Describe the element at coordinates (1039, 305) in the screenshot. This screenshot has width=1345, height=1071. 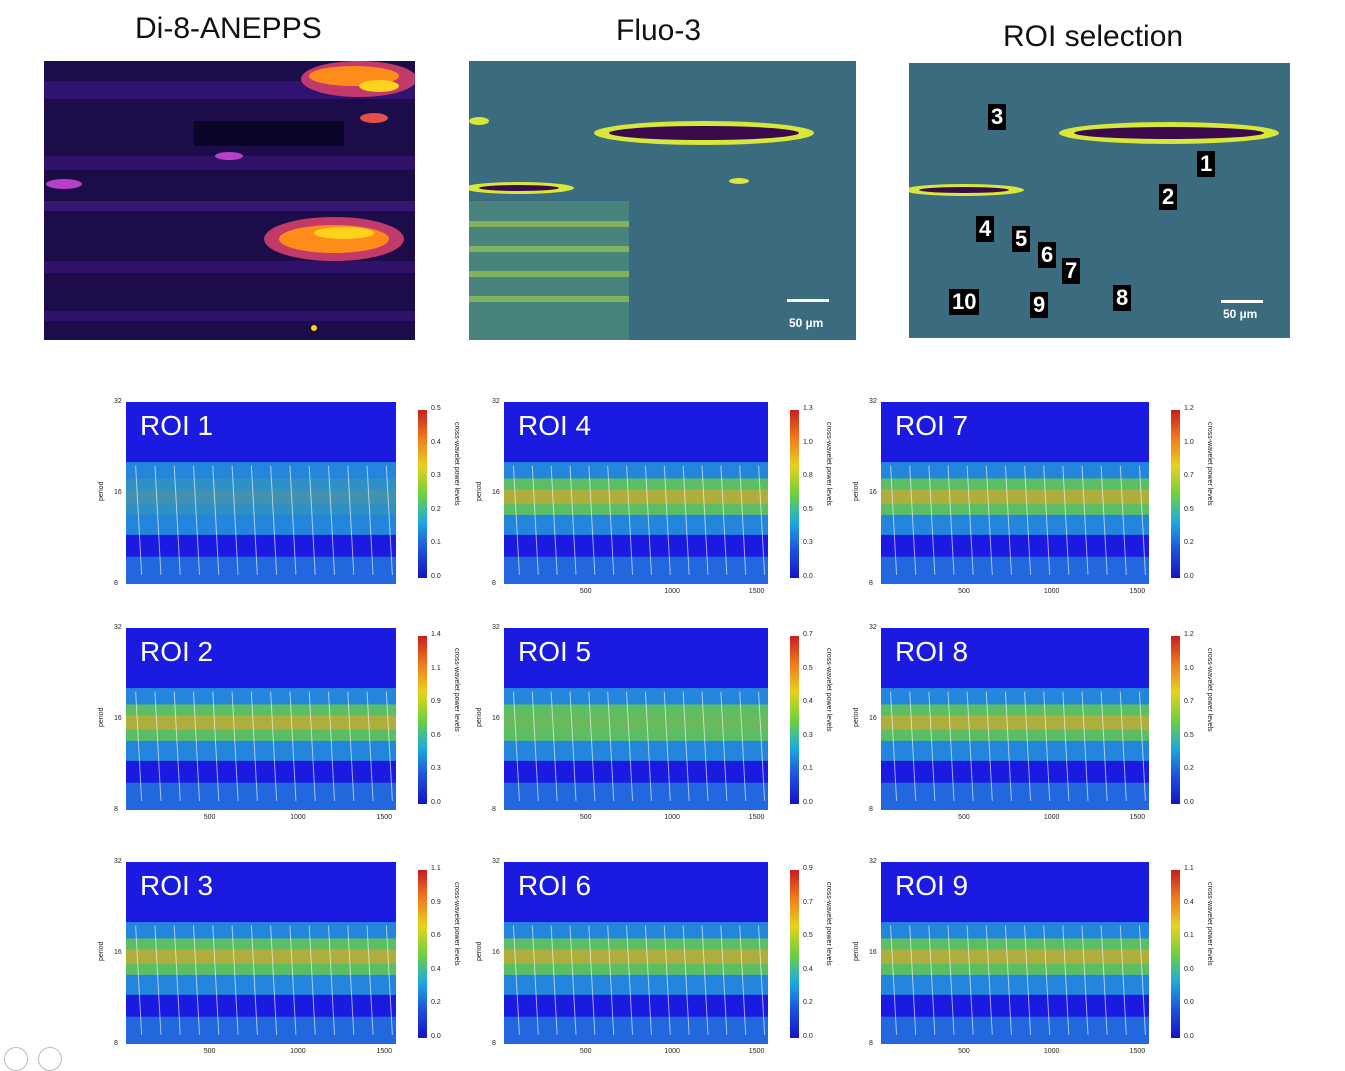
I see `roi-marker-9: 9` at that location.